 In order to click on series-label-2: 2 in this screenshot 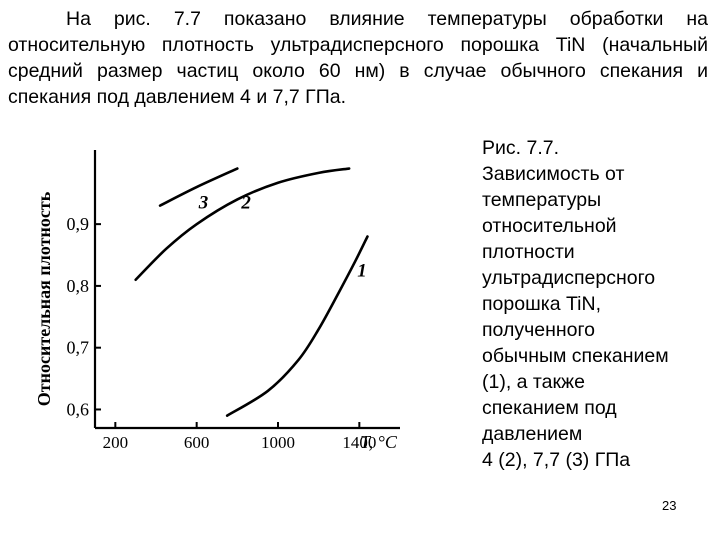, I will do `click(245, 203)`.